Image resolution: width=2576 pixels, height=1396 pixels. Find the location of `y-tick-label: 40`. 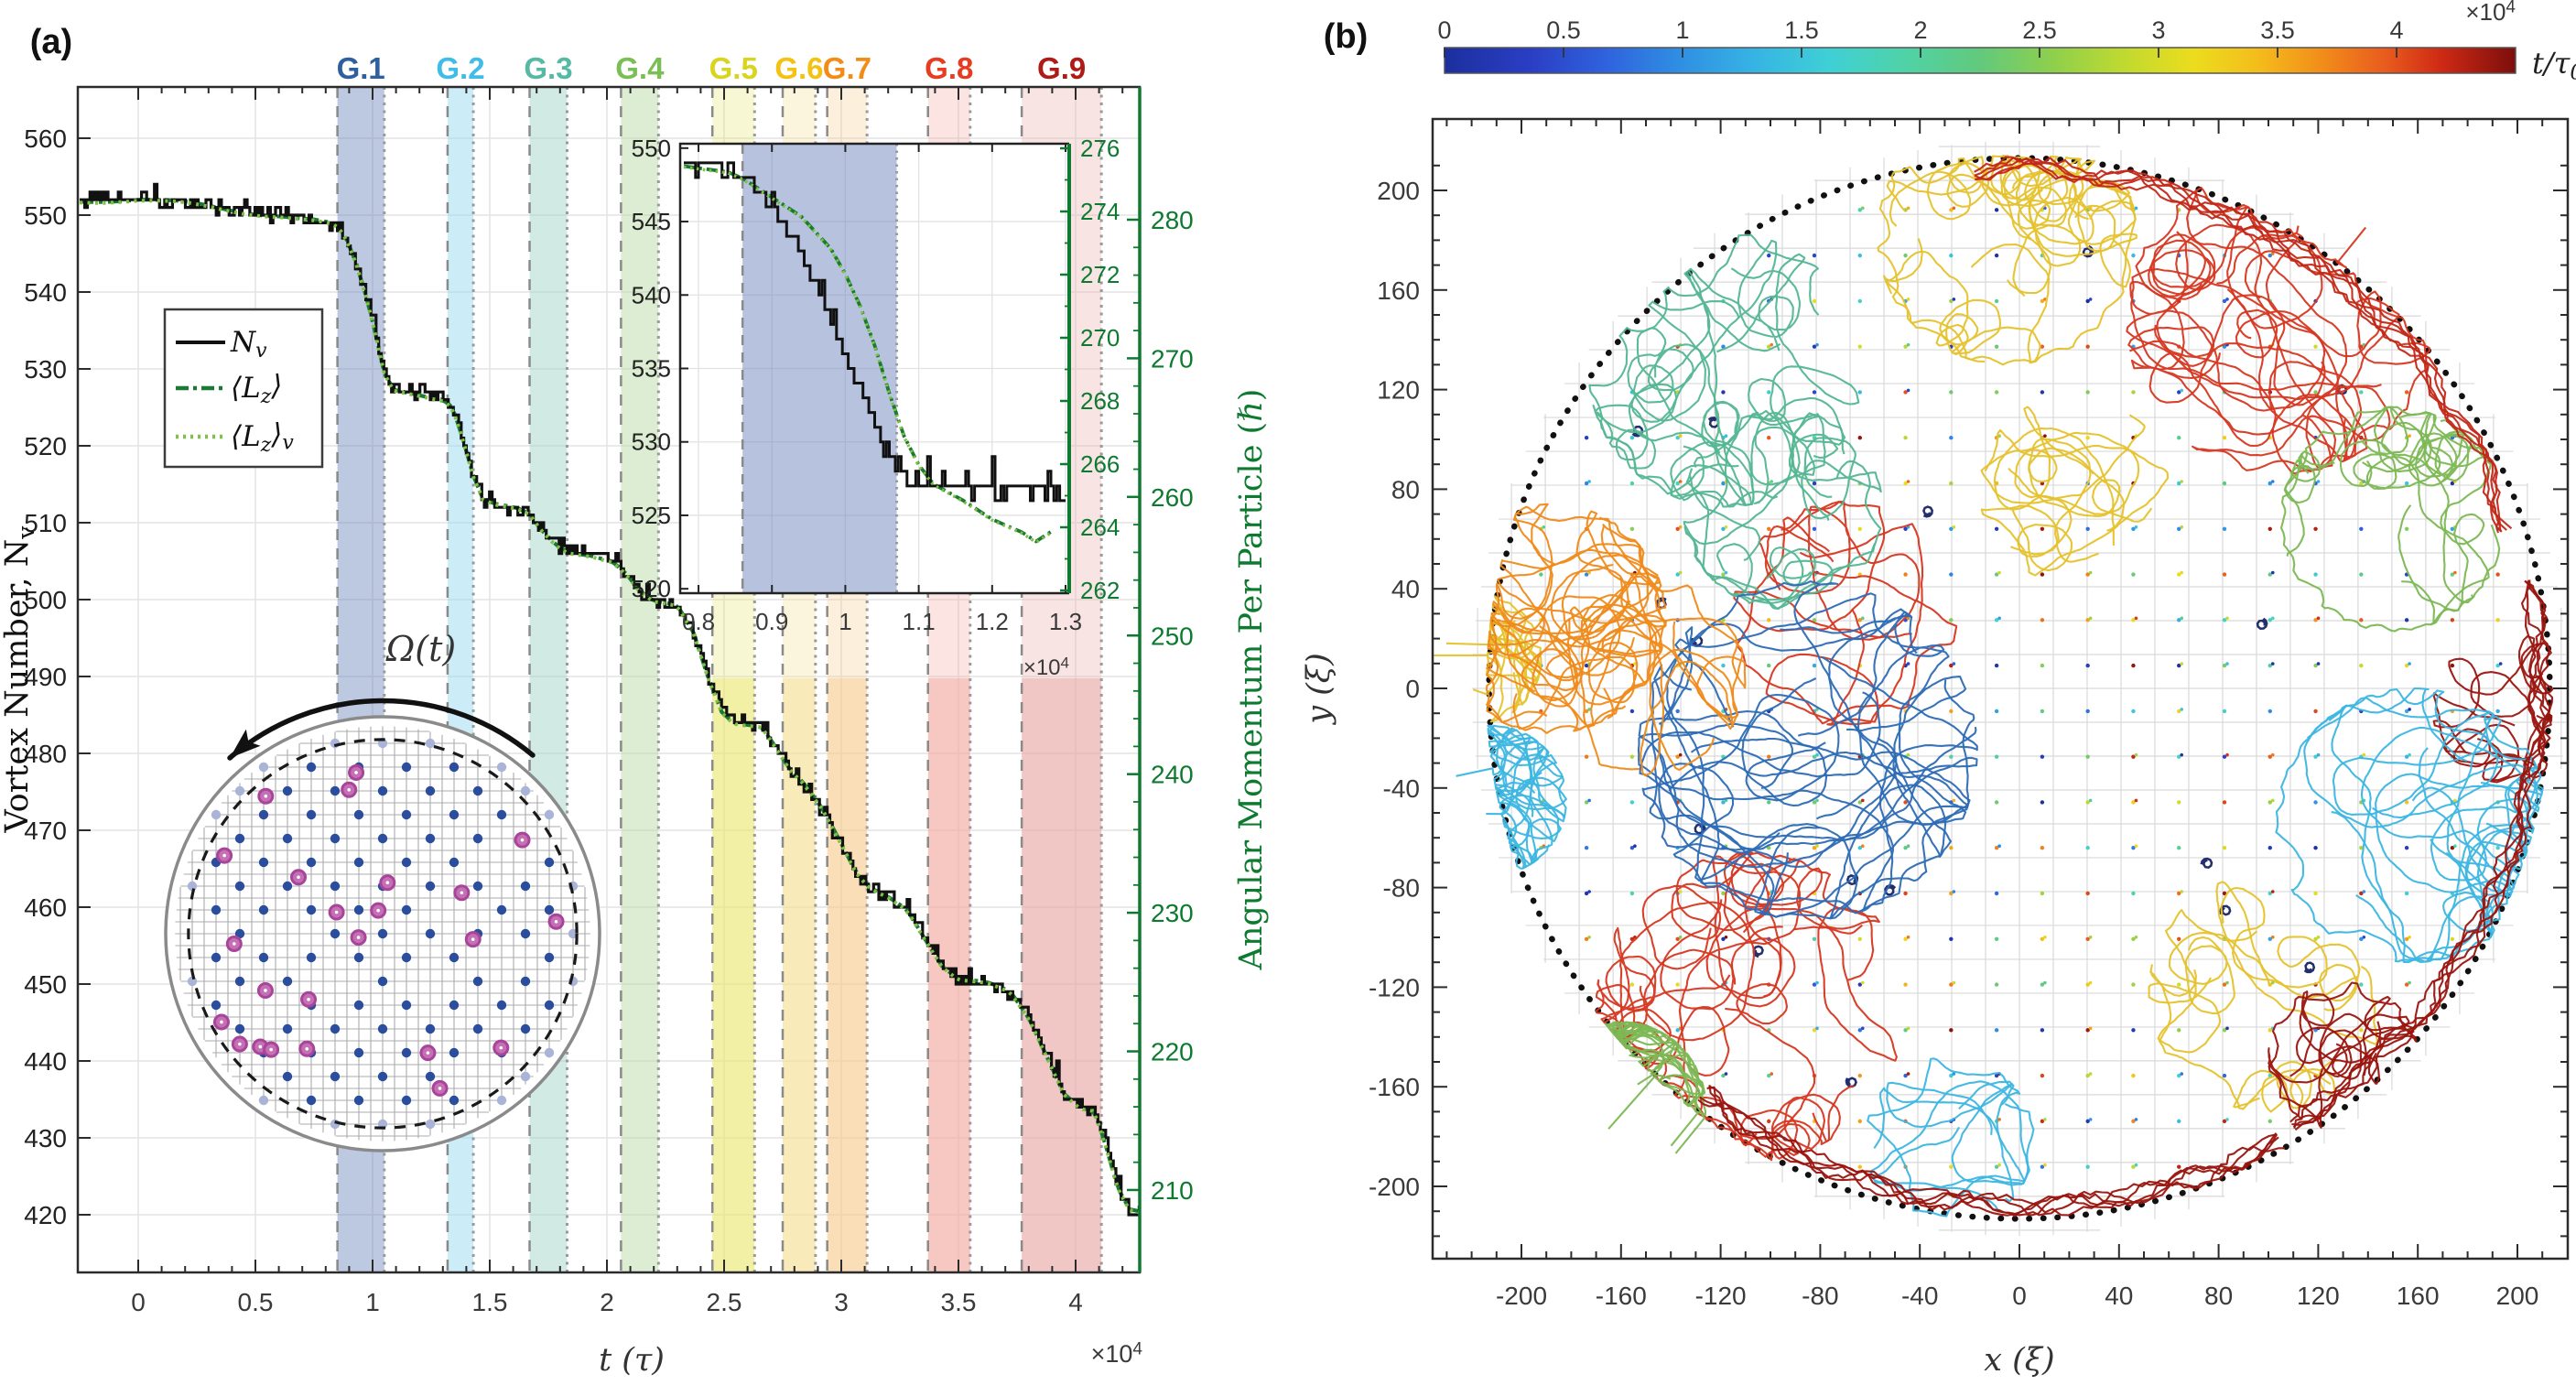

y-tick-label: 40 is located at coordinates (1406, 589).